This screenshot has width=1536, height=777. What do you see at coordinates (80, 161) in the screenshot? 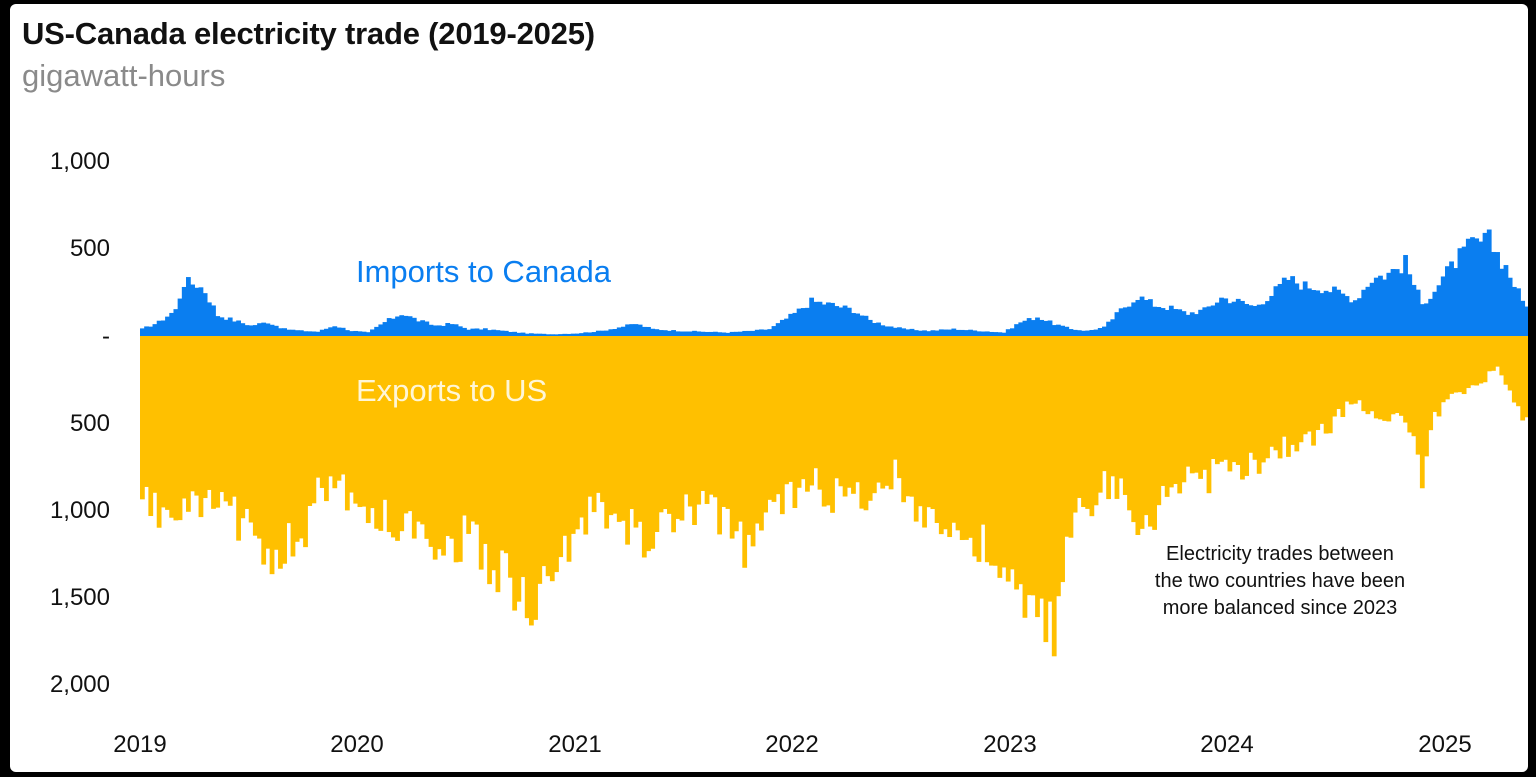
I see `y-tick-label: 1,000` at bounding box center [80, 161].